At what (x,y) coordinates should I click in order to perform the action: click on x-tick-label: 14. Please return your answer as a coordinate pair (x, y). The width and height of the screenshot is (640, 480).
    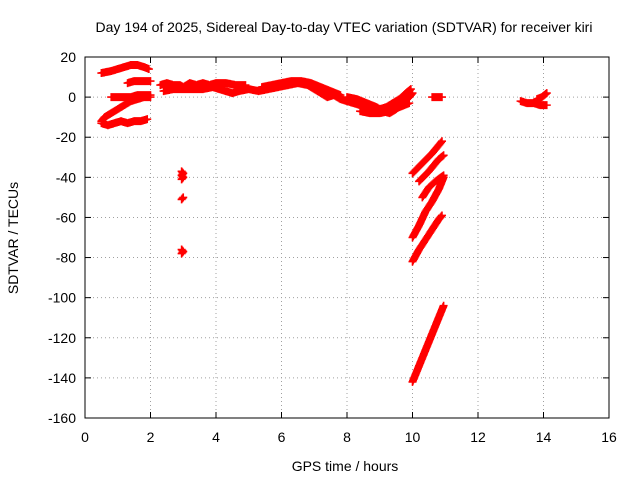
    Looking at the image, I should click on (544, 437).